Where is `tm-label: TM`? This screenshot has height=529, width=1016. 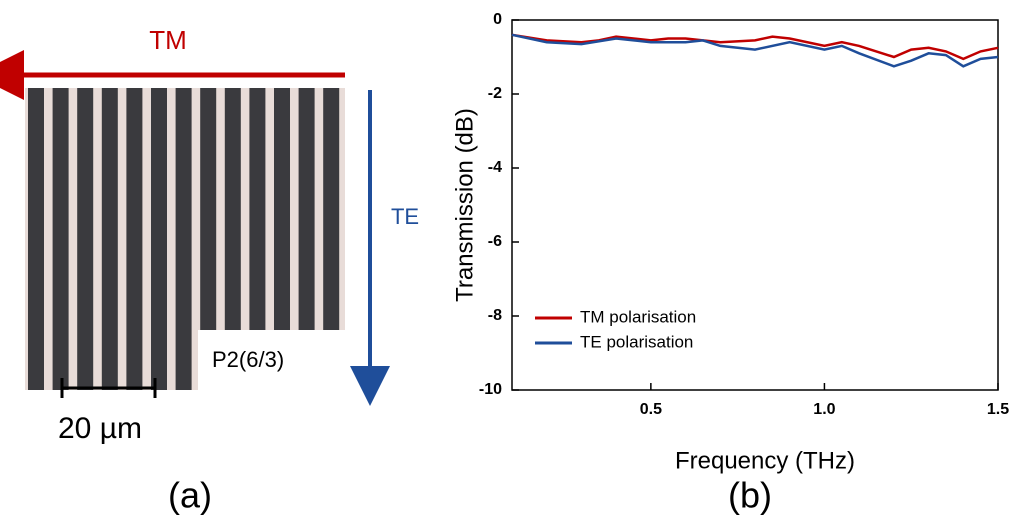
tm-label: TM is located at coordinates (168, 40).